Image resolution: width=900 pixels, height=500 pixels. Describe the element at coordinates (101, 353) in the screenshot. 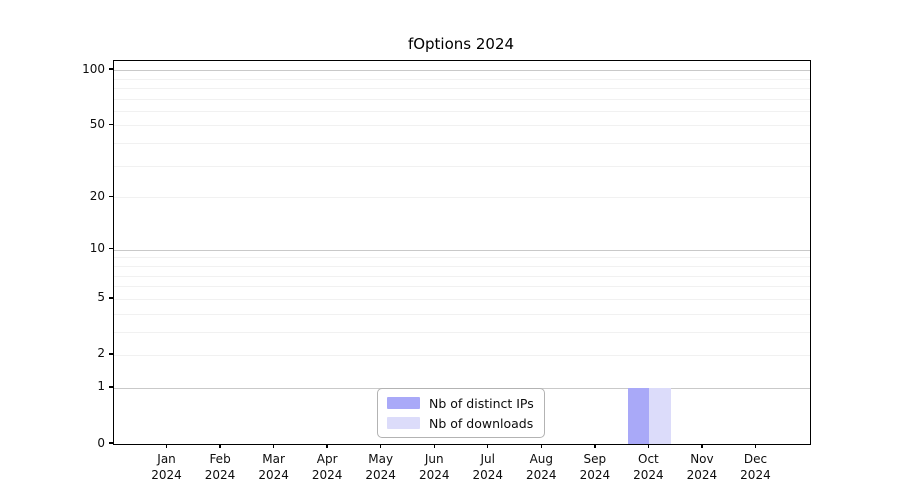

I see `y-tick-label: 2` at that location.